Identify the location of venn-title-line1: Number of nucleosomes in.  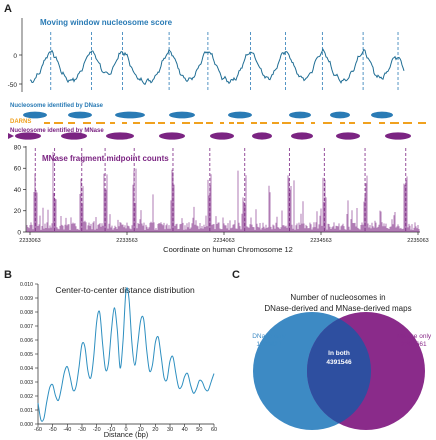
(337, 297).